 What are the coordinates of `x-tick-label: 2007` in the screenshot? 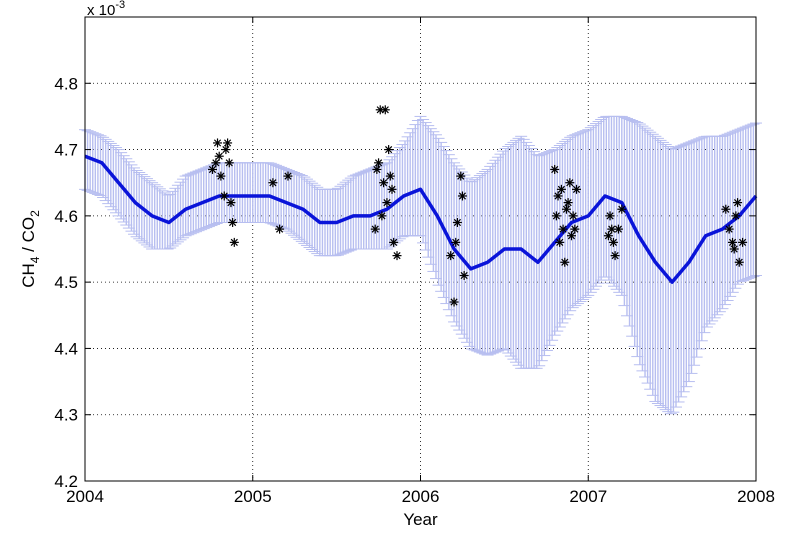 It's located at (588, 496).